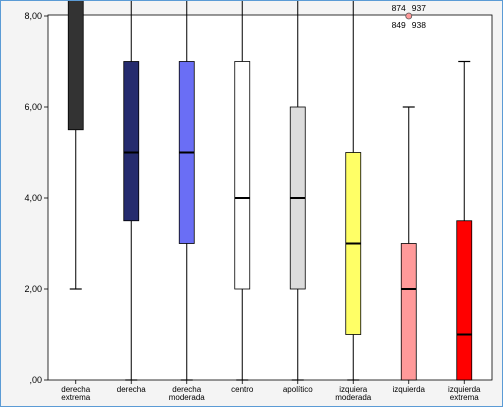  I want to click on x-tick-label-6: izquierda, so click(409, 389).